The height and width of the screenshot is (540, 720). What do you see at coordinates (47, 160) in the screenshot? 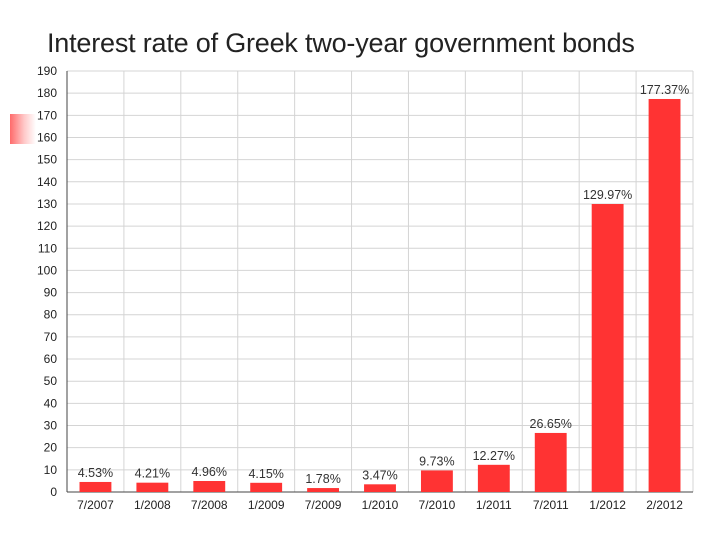
I see `y-tick-label: 150` at bounding box center [47, 160].